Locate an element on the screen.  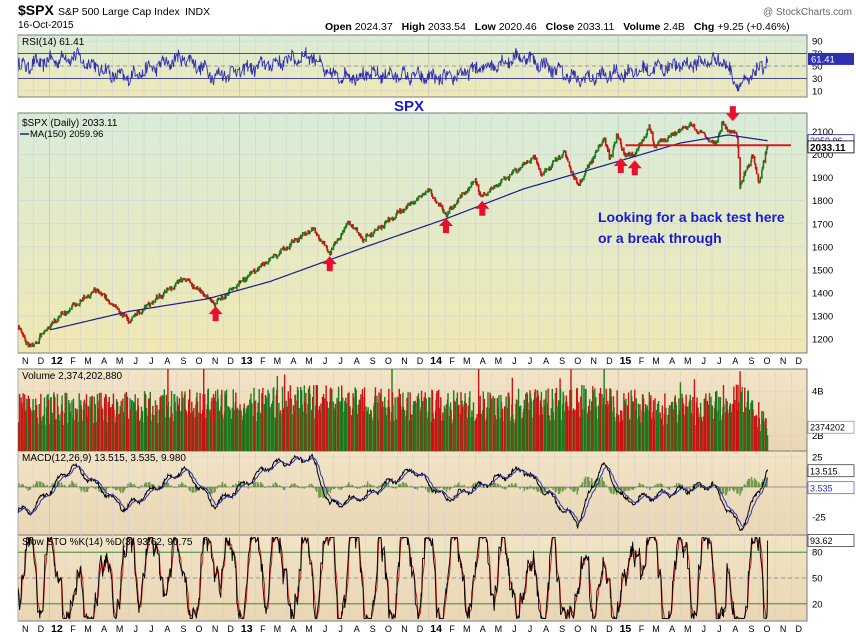
y-tick-label: 1300 is located at coordinates (822, 317).